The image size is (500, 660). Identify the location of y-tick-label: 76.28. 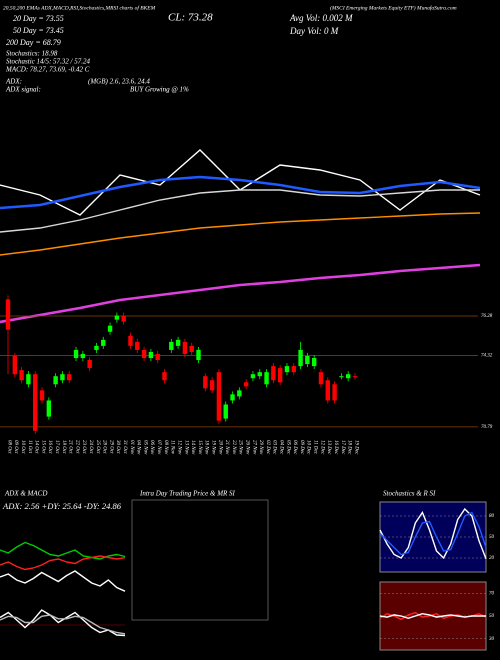
(487, 316).